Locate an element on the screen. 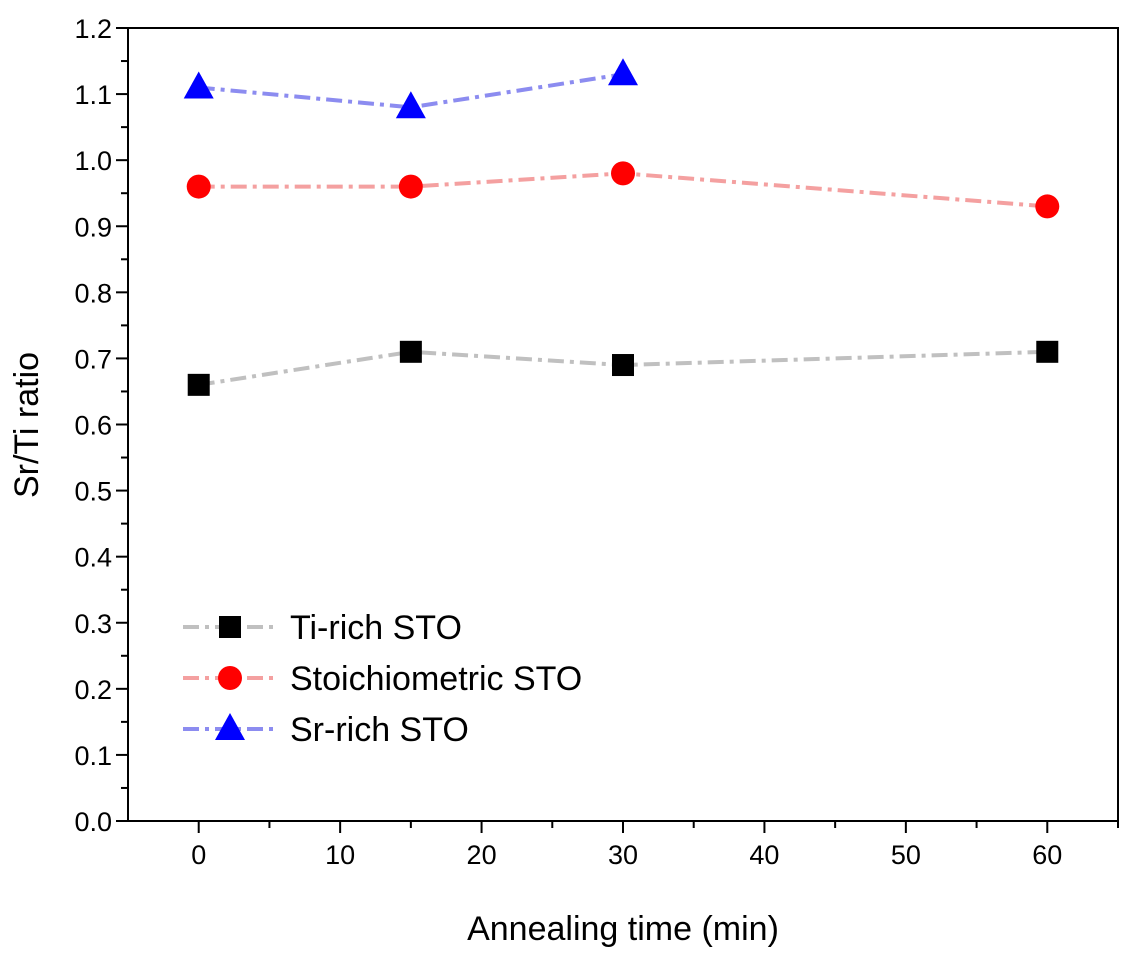 This screenshot has width=1128, height=954. y-tick-label: 0.2 is located at coordinates (93, 690).